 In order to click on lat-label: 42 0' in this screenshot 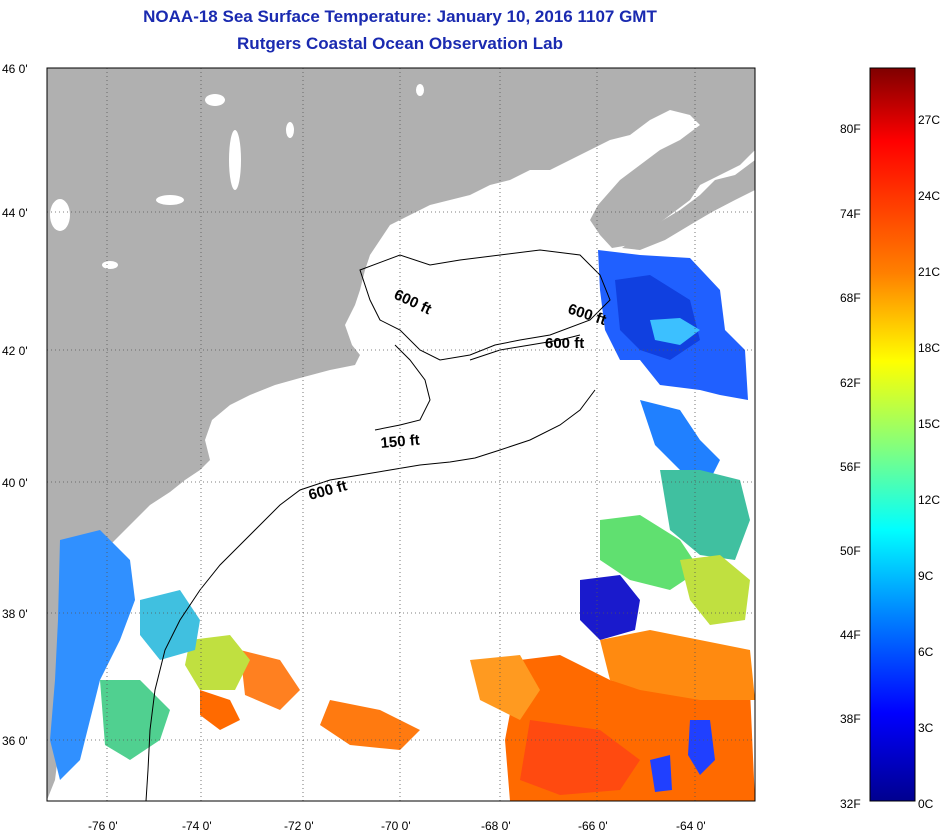, I will do `click(15, 351)`.